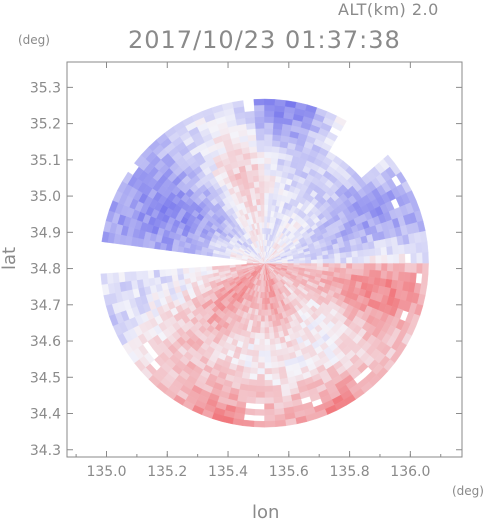 The height and width of the screenshot is (523, 491). I want to click on y-tick-label: 34.5, so click(45, 378).